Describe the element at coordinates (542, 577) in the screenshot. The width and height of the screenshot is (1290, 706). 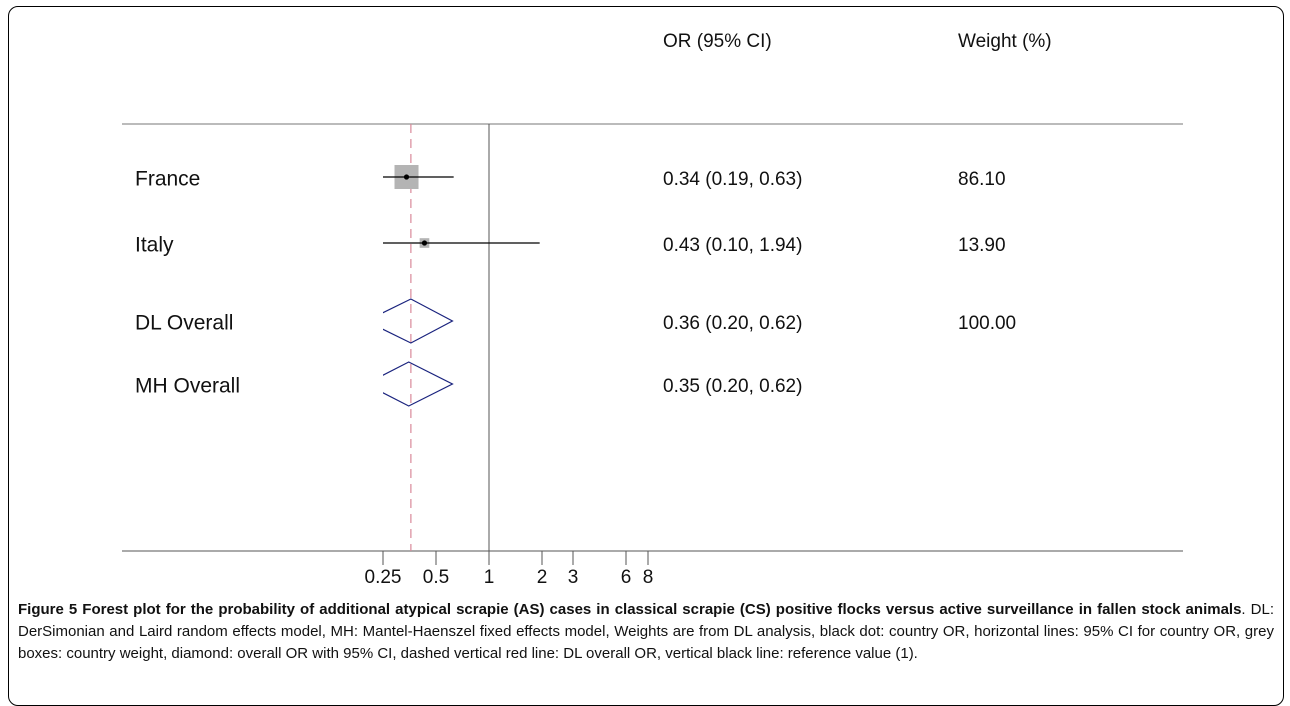
I see `x-tick-label: 2` at that location.